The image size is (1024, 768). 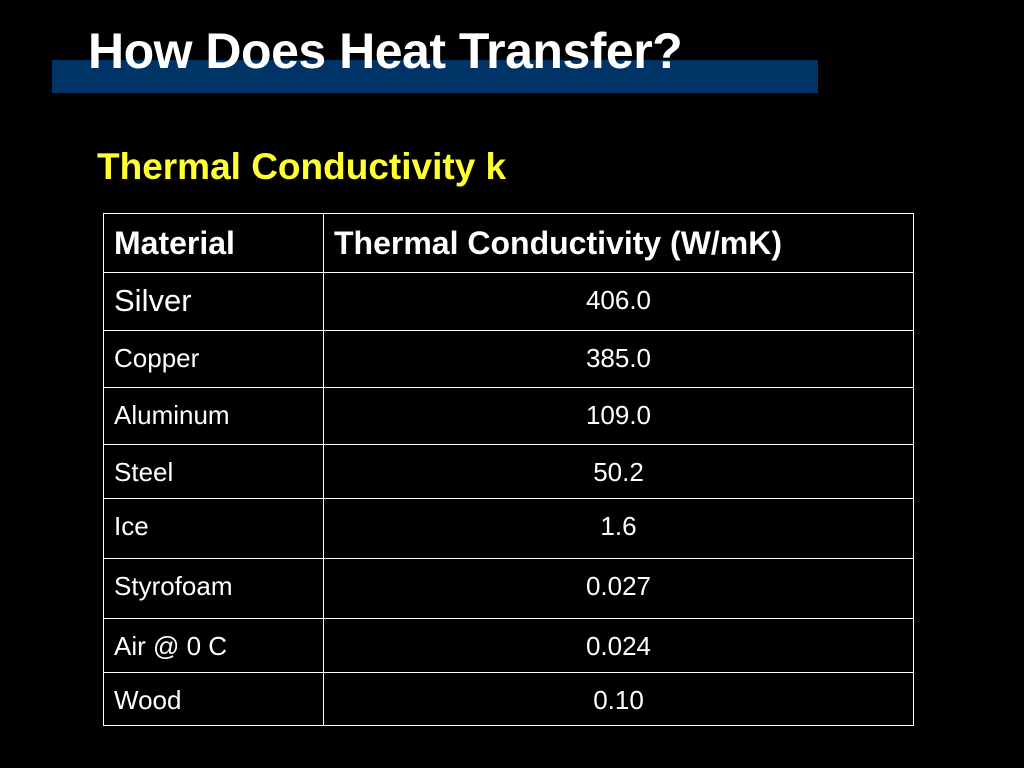 What do you see at coordinates (213, 416) in the screenshot?
I see `material-cell: Aluminum` at bounding box center [213, 416].